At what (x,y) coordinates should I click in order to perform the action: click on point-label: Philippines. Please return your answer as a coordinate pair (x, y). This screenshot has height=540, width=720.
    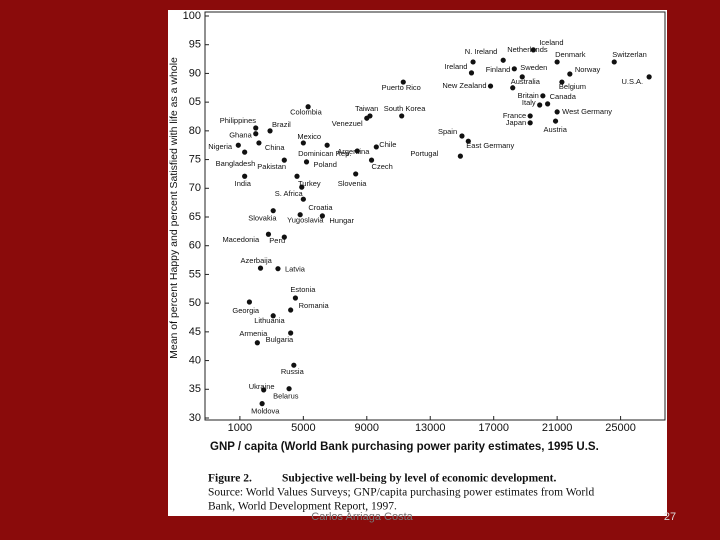
    Looking at the image, I should click on (238, 120).